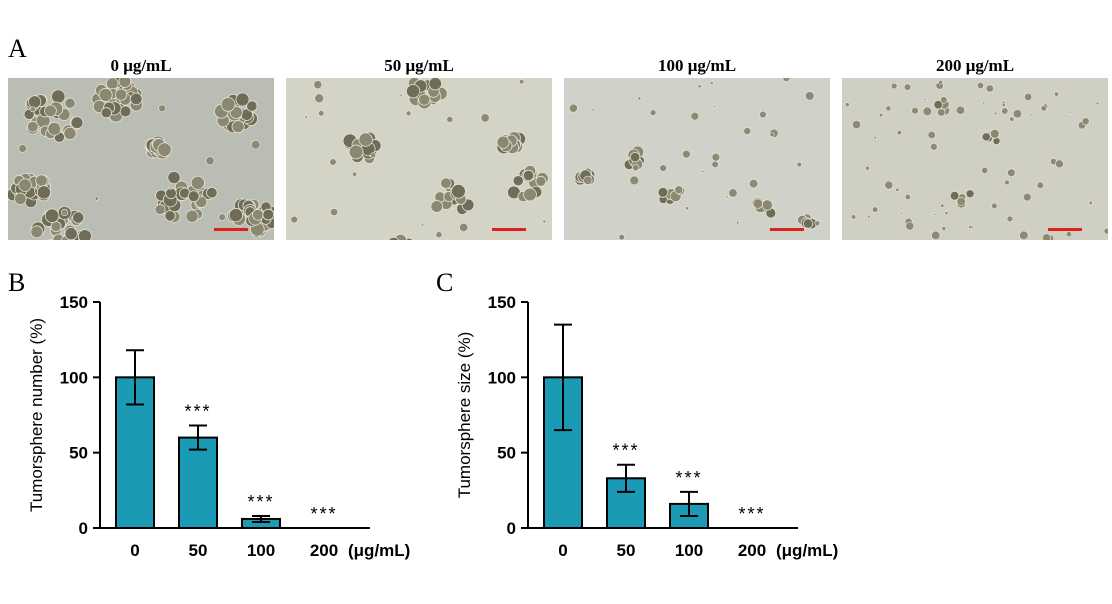  What do you see at coordinates (445, 282) in the screenshot?
I see `panel-c-label: C` at bounding box center [445, 282].